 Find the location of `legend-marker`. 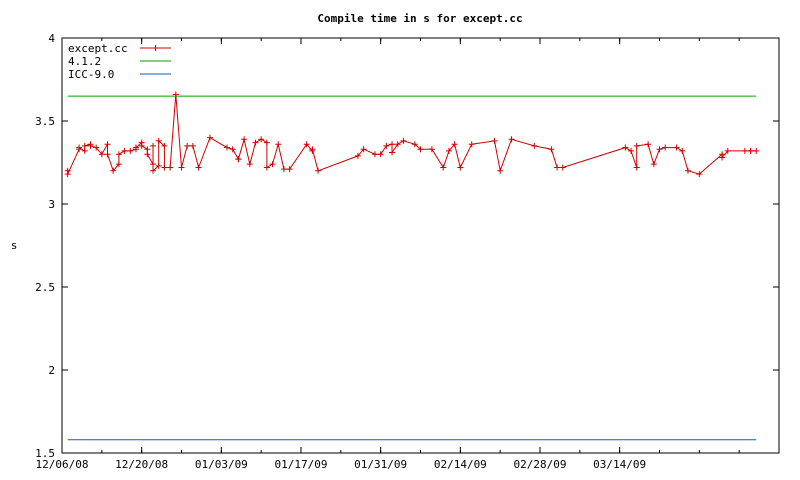

legend-marker is located at coordinates (155, 48).